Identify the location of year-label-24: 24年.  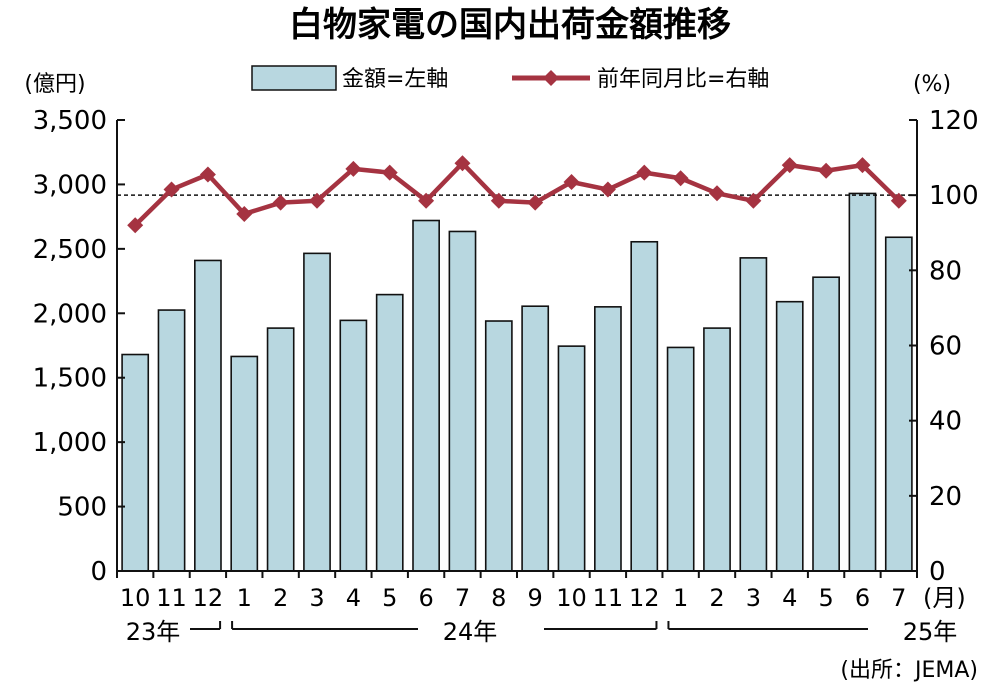
(470, 632).